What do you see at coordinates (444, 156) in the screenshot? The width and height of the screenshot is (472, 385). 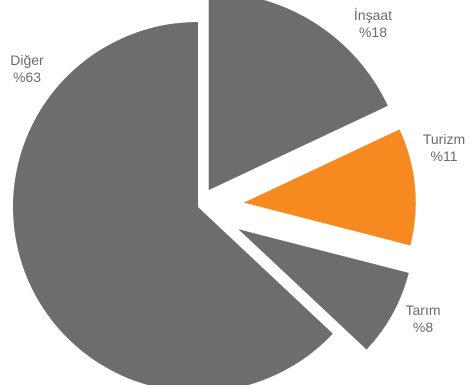 I see `pie-label-value-1: %11` at bounding box center [444, 156].